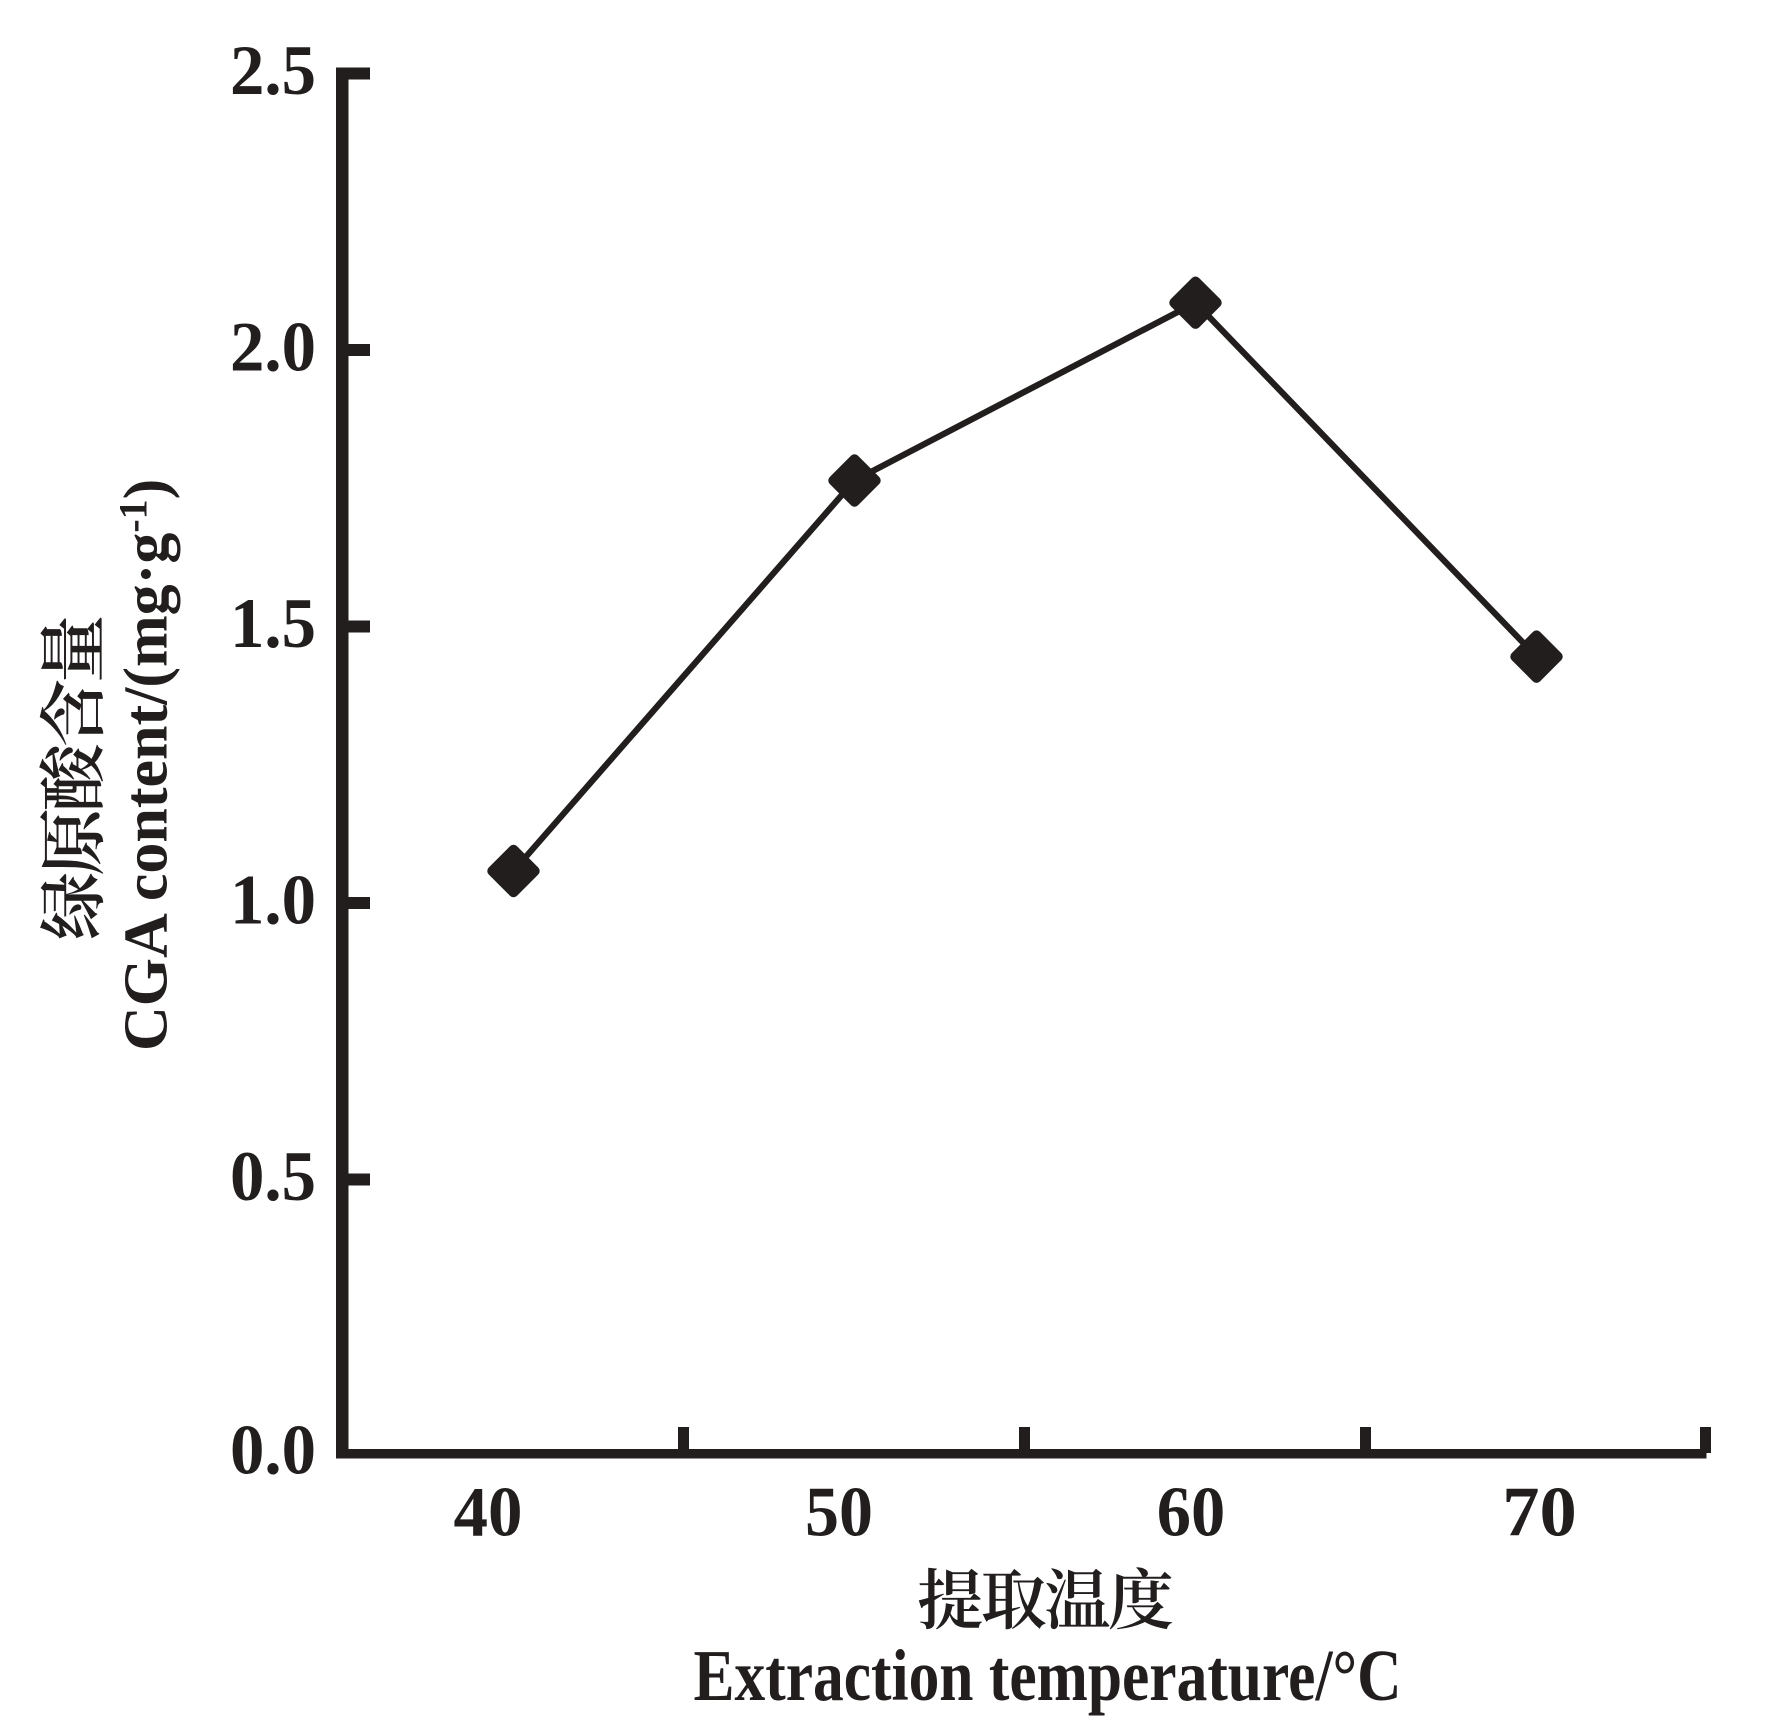 The width and height of the screenshot is (1772, 1730). What do you see at coordinates (273, 624) in the screenshot?
I see `svg-text: 1.5` at bounding box center [273, 624].